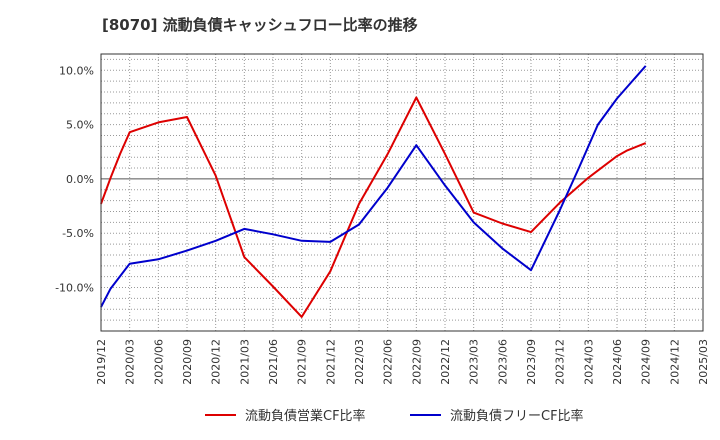 The image size is (720, 440). What do you see at coordinates (531, 362) in the screenshot?
I see `x-tick-label: 2023/09` at bounding box center [531, 362].